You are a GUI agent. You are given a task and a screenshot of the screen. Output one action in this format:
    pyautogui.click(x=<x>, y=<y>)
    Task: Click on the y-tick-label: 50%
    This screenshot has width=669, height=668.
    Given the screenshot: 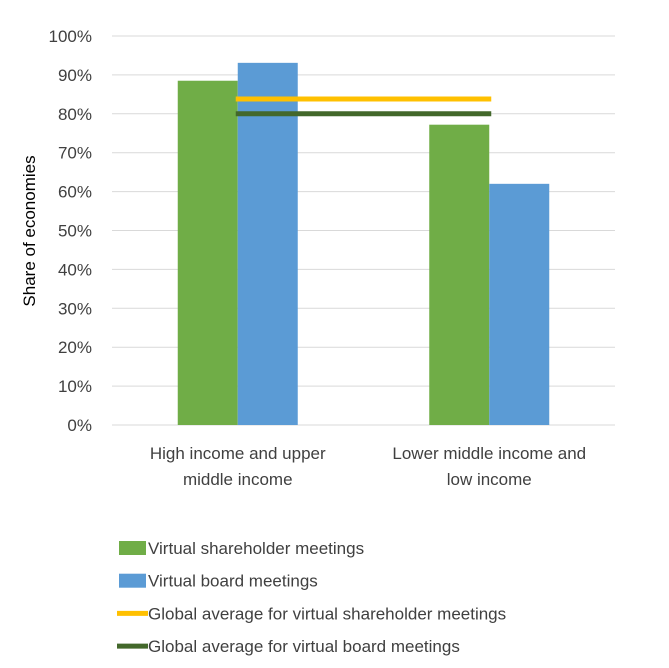 What is the action you would take?
    pyautogui.click(x=75, y=231)
    